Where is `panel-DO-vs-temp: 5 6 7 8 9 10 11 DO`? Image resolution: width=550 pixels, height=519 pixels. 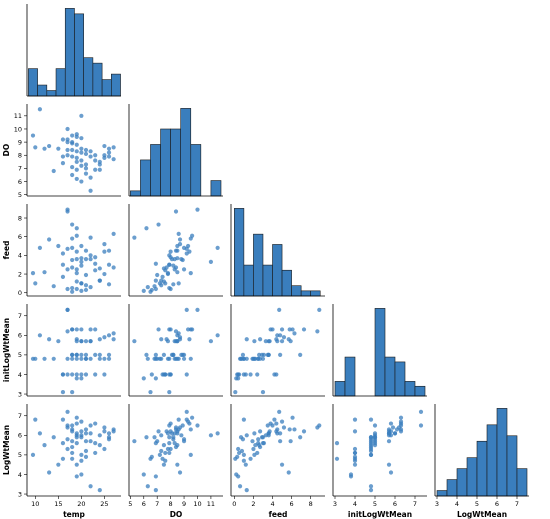 panel-DO-vs-temp: 5 6 7 8 9 10 11 DO is located at coordinates (61, 151).